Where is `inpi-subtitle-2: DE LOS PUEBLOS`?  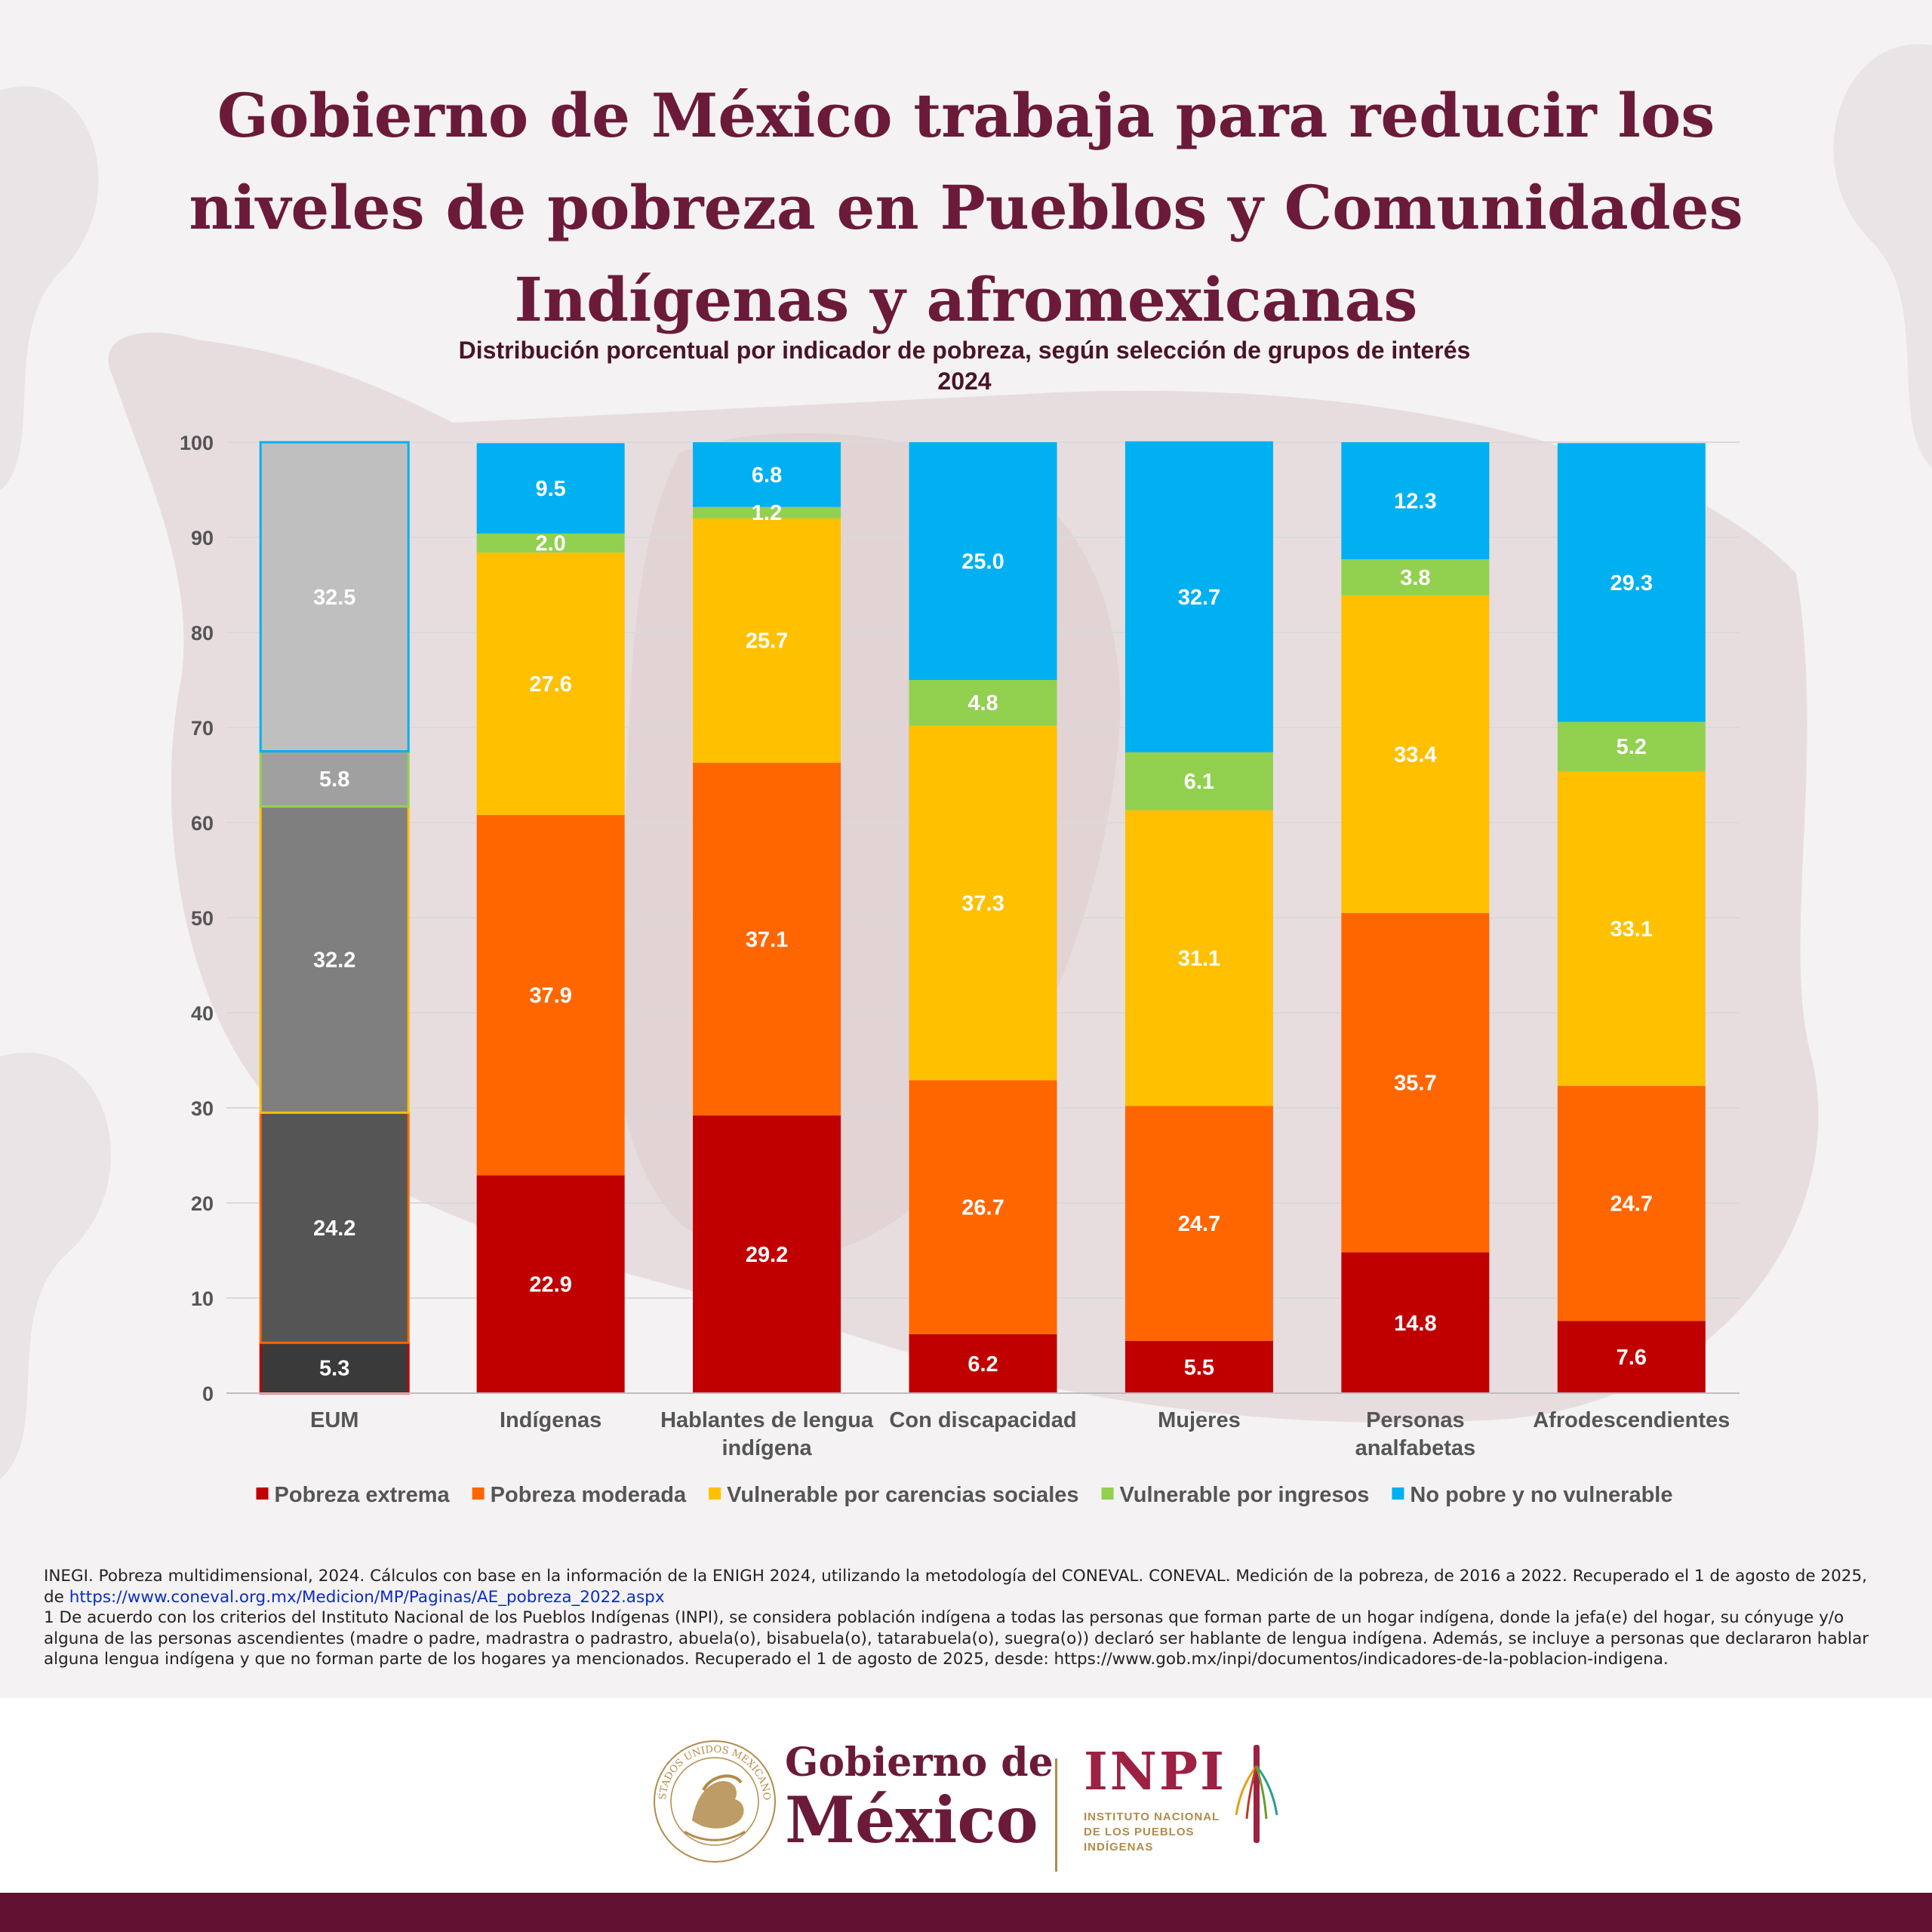
inpi-subtitle-2: DE LOS PUEBLOS is located at coordinates (1139, 1832).